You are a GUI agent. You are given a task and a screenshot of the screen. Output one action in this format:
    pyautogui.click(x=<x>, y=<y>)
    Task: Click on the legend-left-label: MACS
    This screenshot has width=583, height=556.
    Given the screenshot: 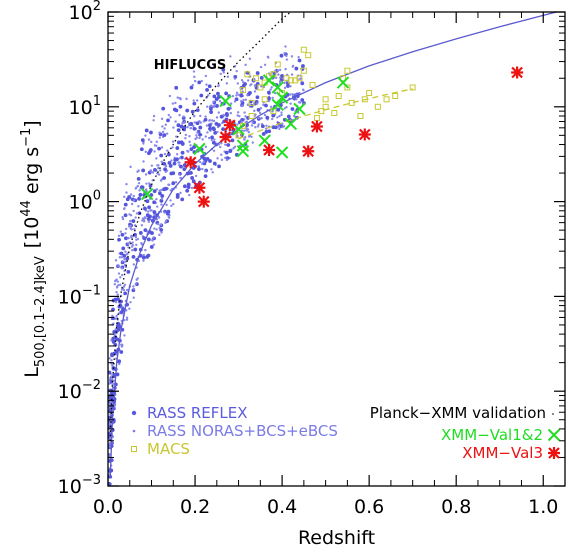 What is the action you would take?
    pyautogui.click(x=168, y=449)
    